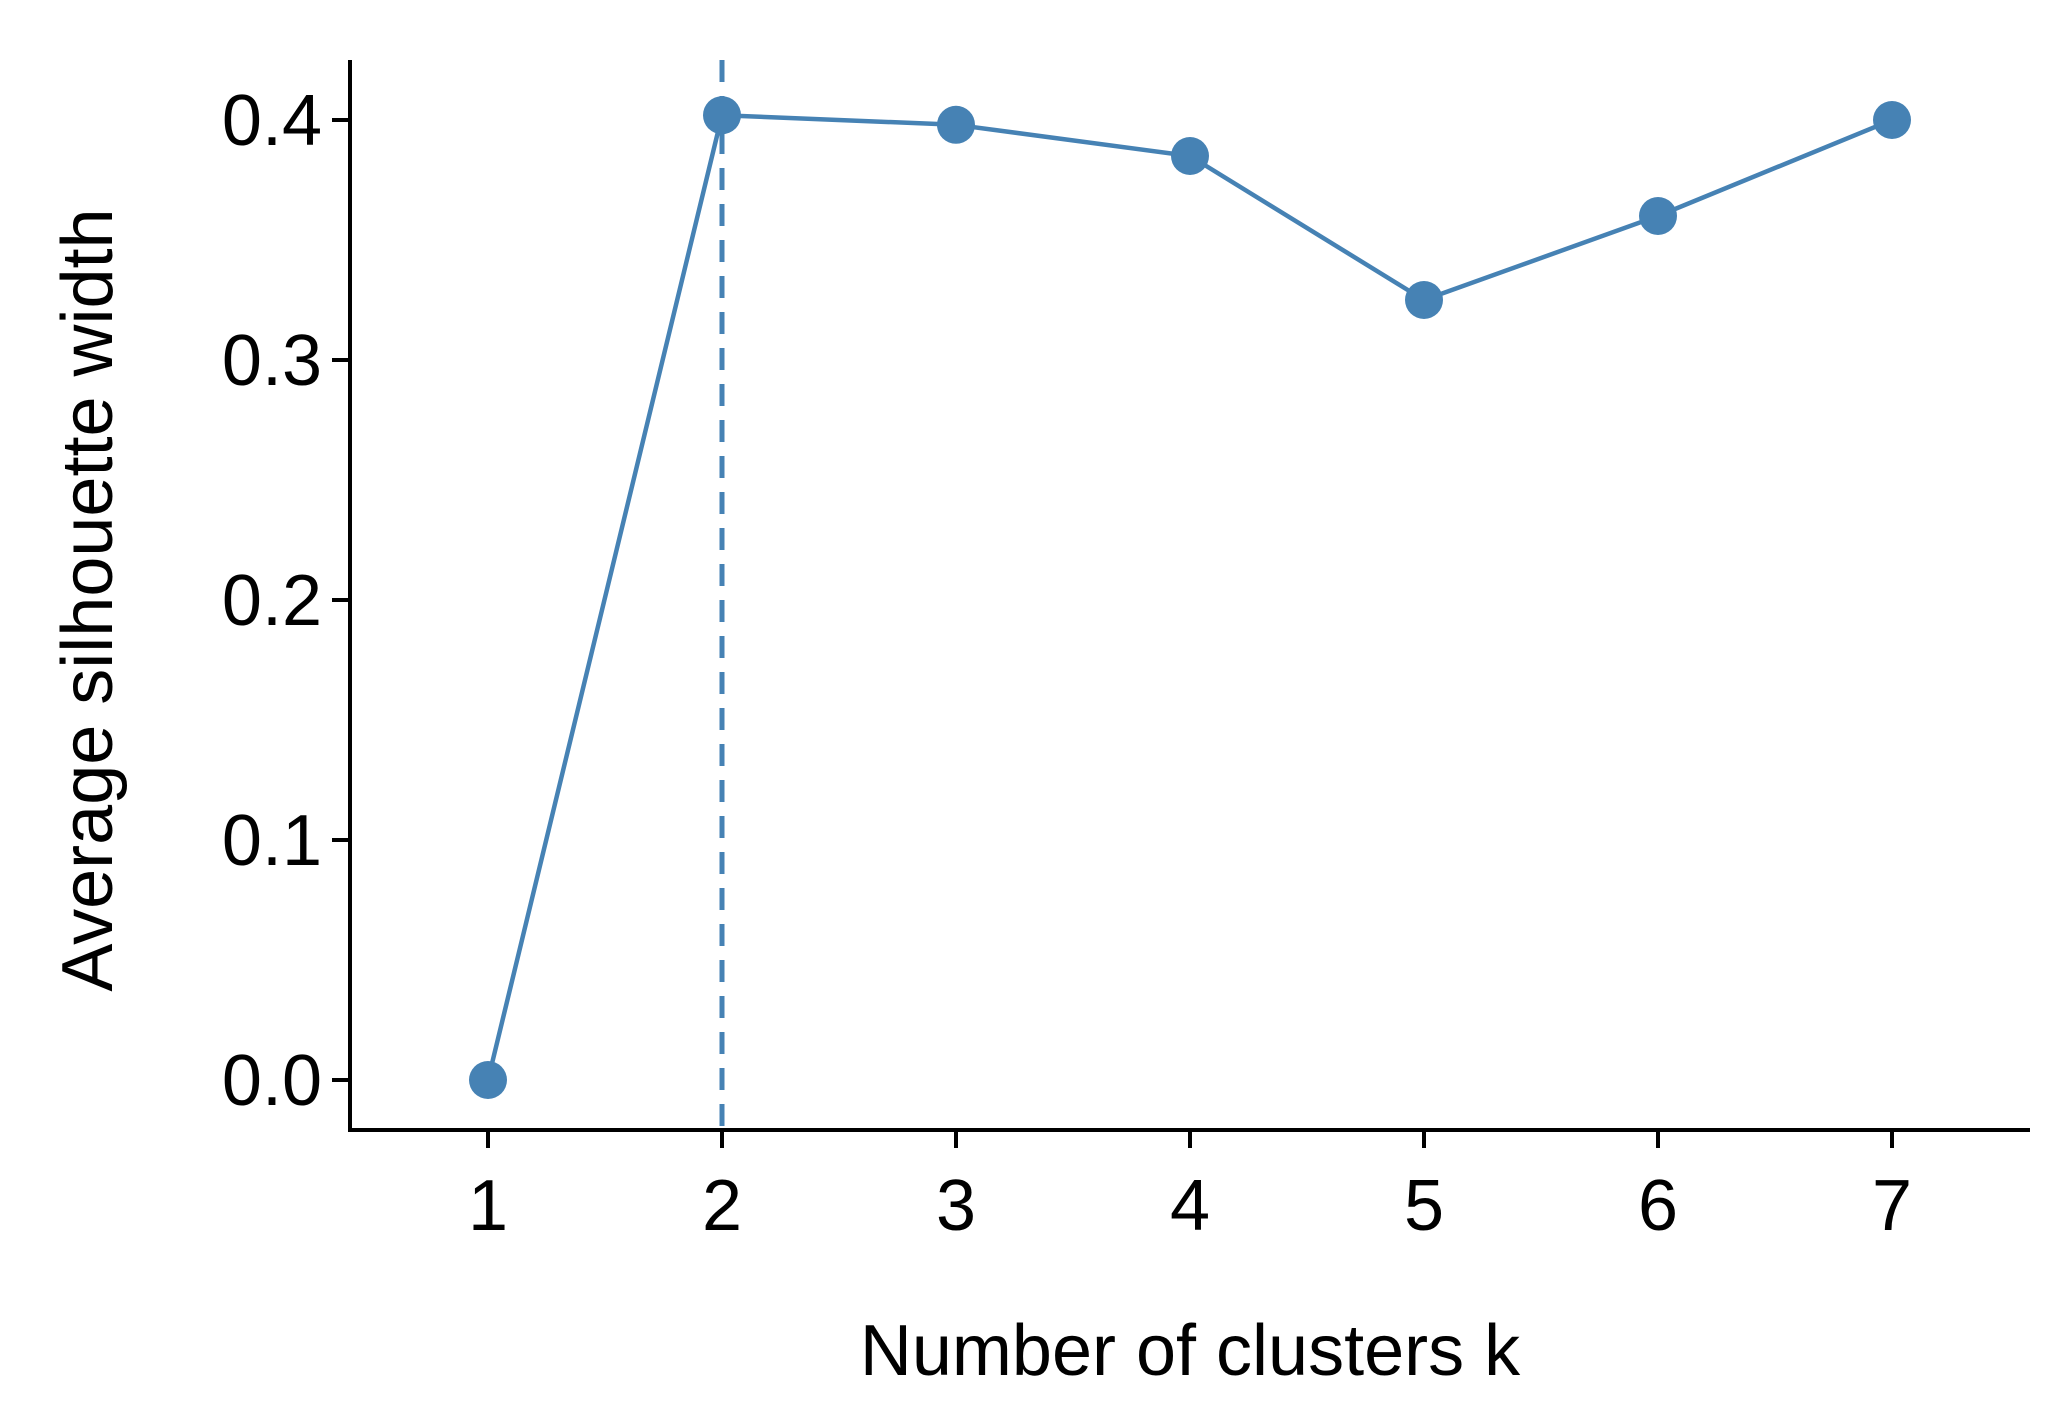 This screenshot has height=1412, width=2064. Describe the element at coordinates (272, 1081) in the screenshot. I see `y-tick-label: 0.0` at that location.